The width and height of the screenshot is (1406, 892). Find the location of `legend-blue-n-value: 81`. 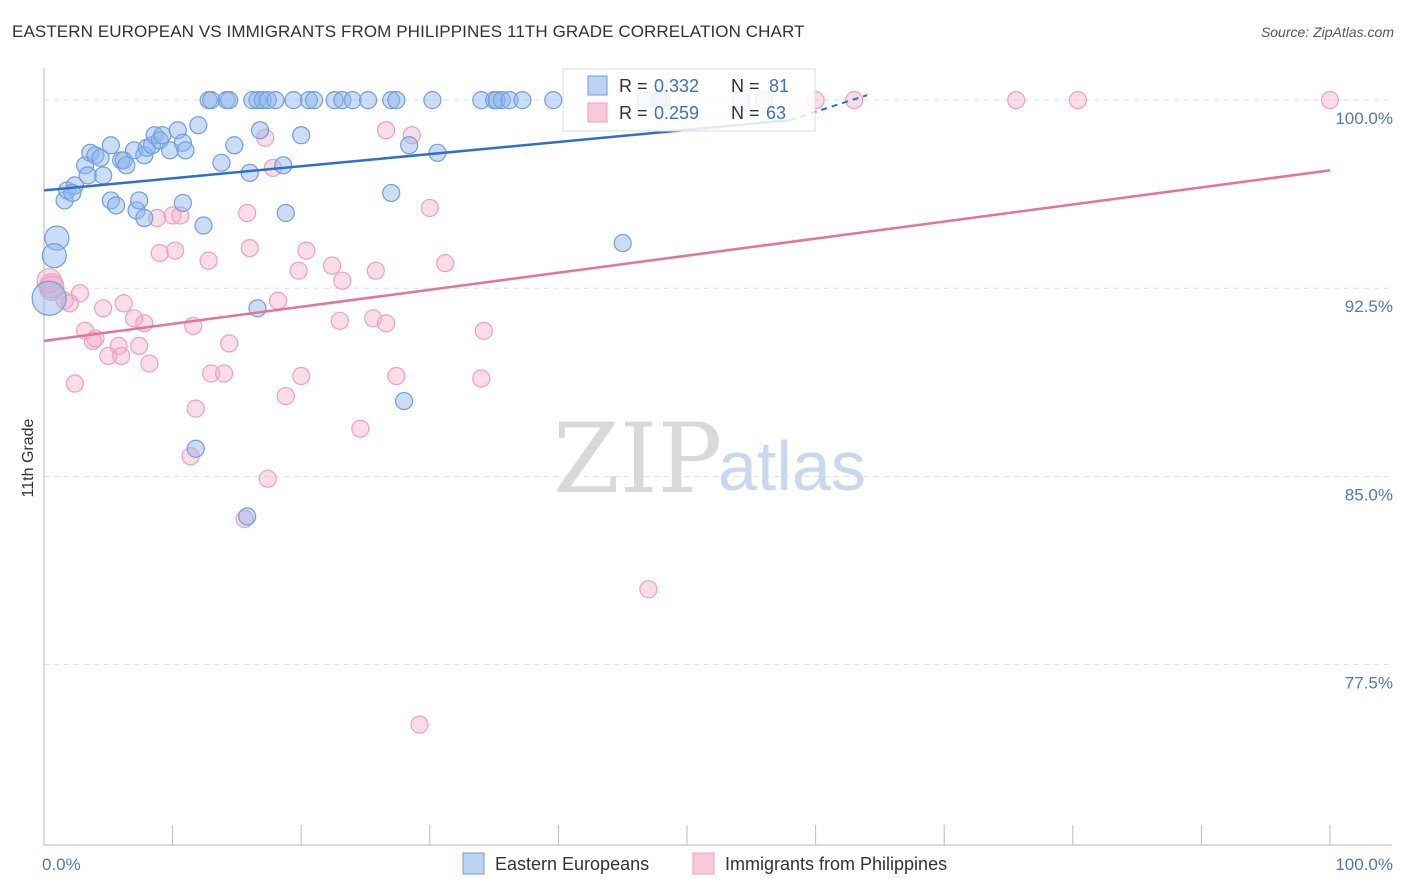

legend-blue-n-value: 81 is located at coordinates (779, 86).